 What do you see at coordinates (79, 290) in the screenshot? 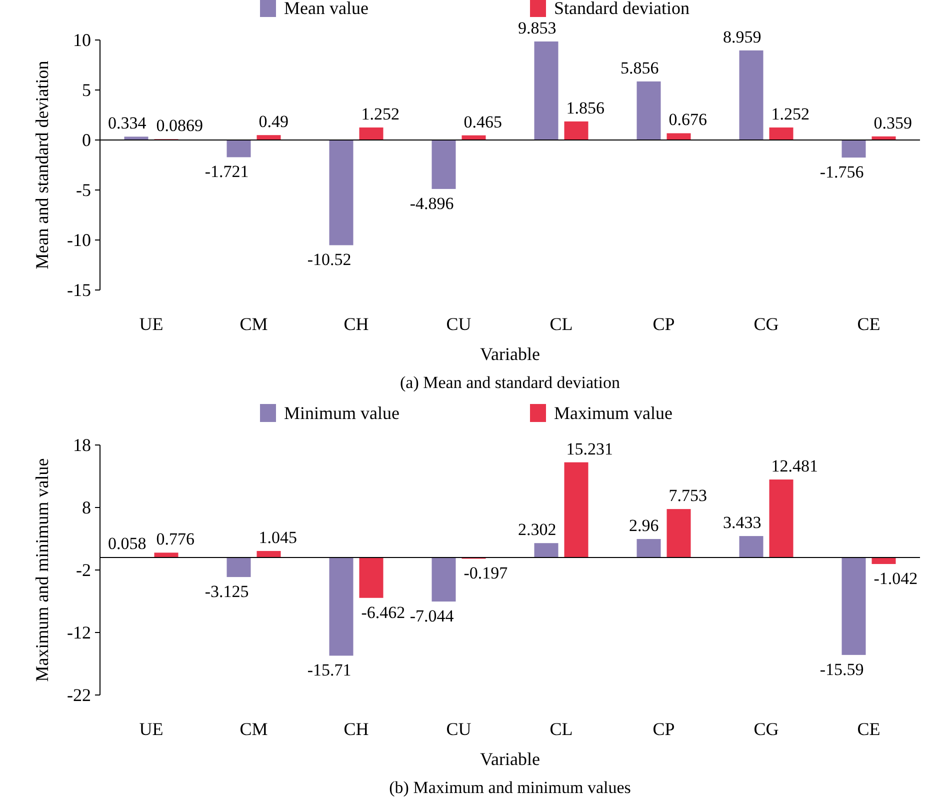
I see `y-tick-label: -15` at bounding box center [79, 290].